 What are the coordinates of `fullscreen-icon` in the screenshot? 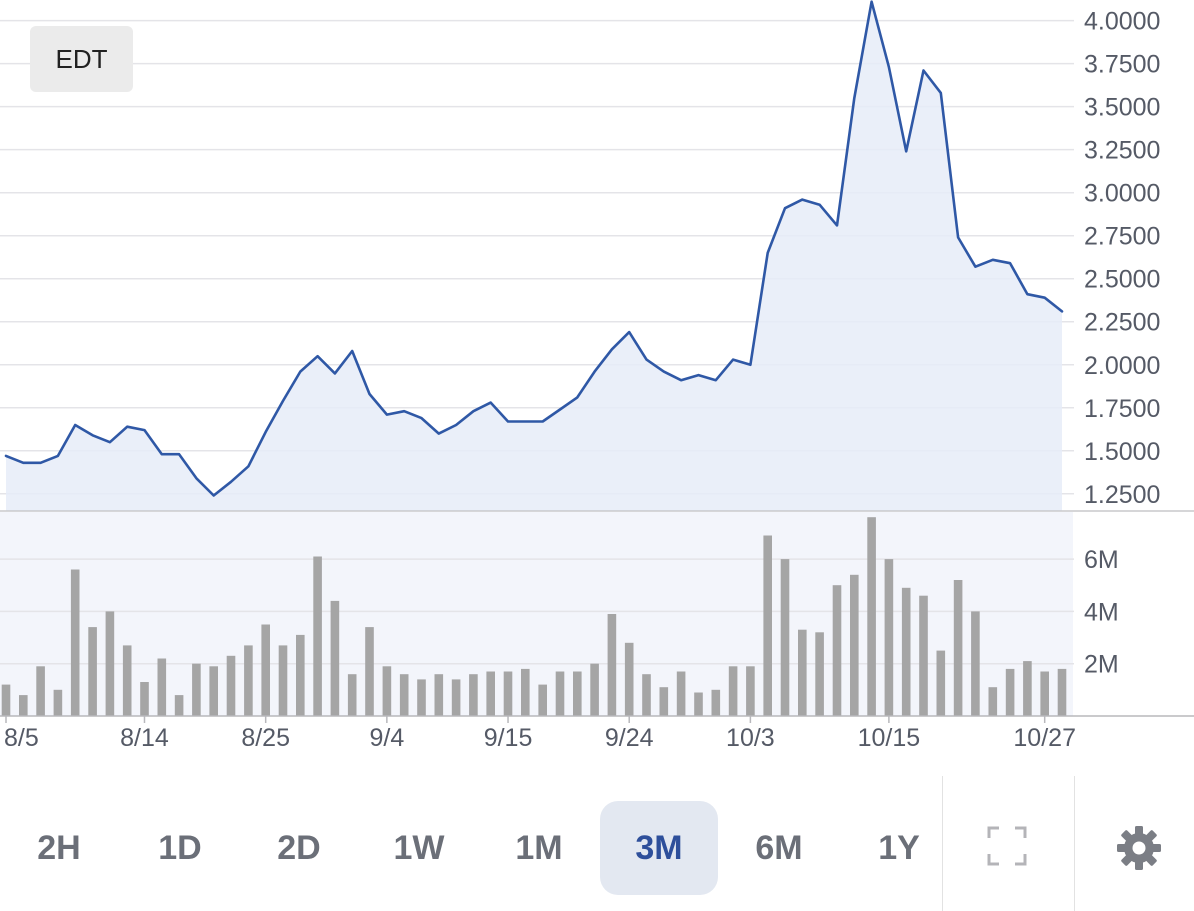 It's located at (1007, 846).